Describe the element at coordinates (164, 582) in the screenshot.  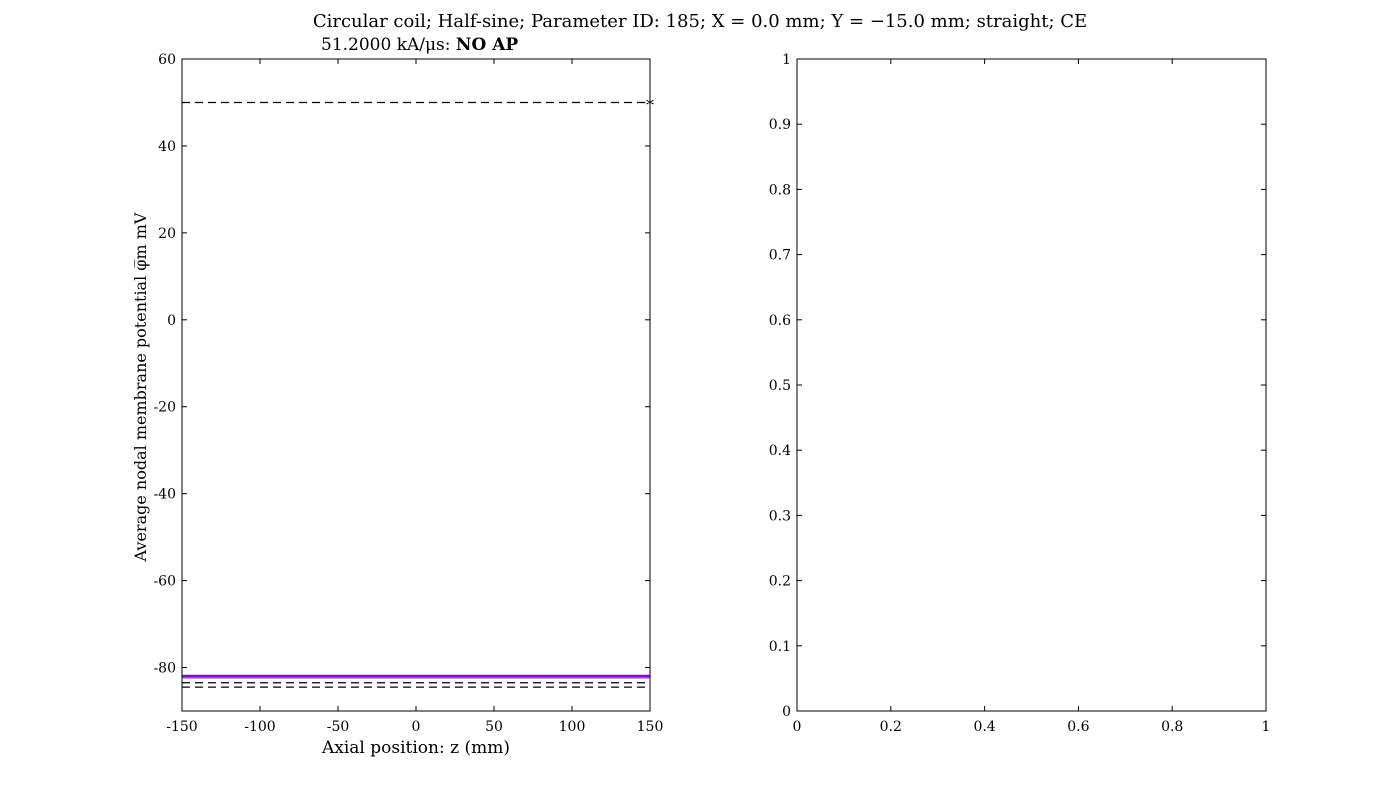
I see `y-tick-label-0-1: -60` at that location.